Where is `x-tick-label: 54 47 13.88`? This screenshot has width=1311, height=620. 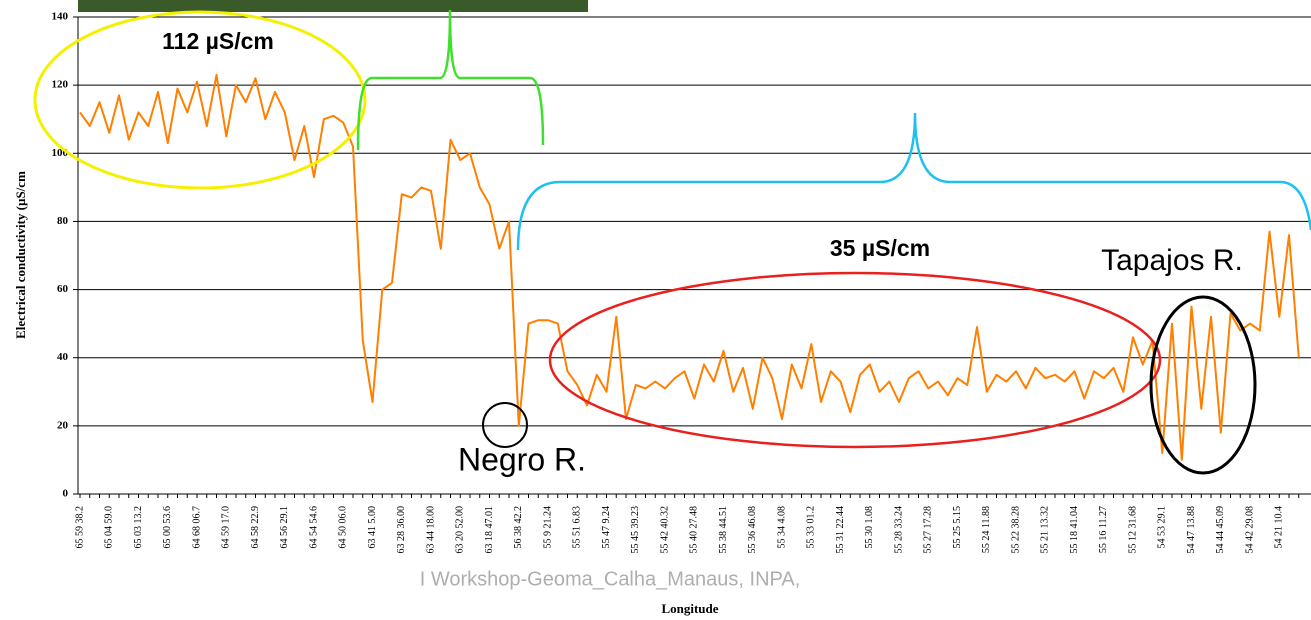 x-tick-label: 54 47 13.88 is located at coordinates (1191, 530).